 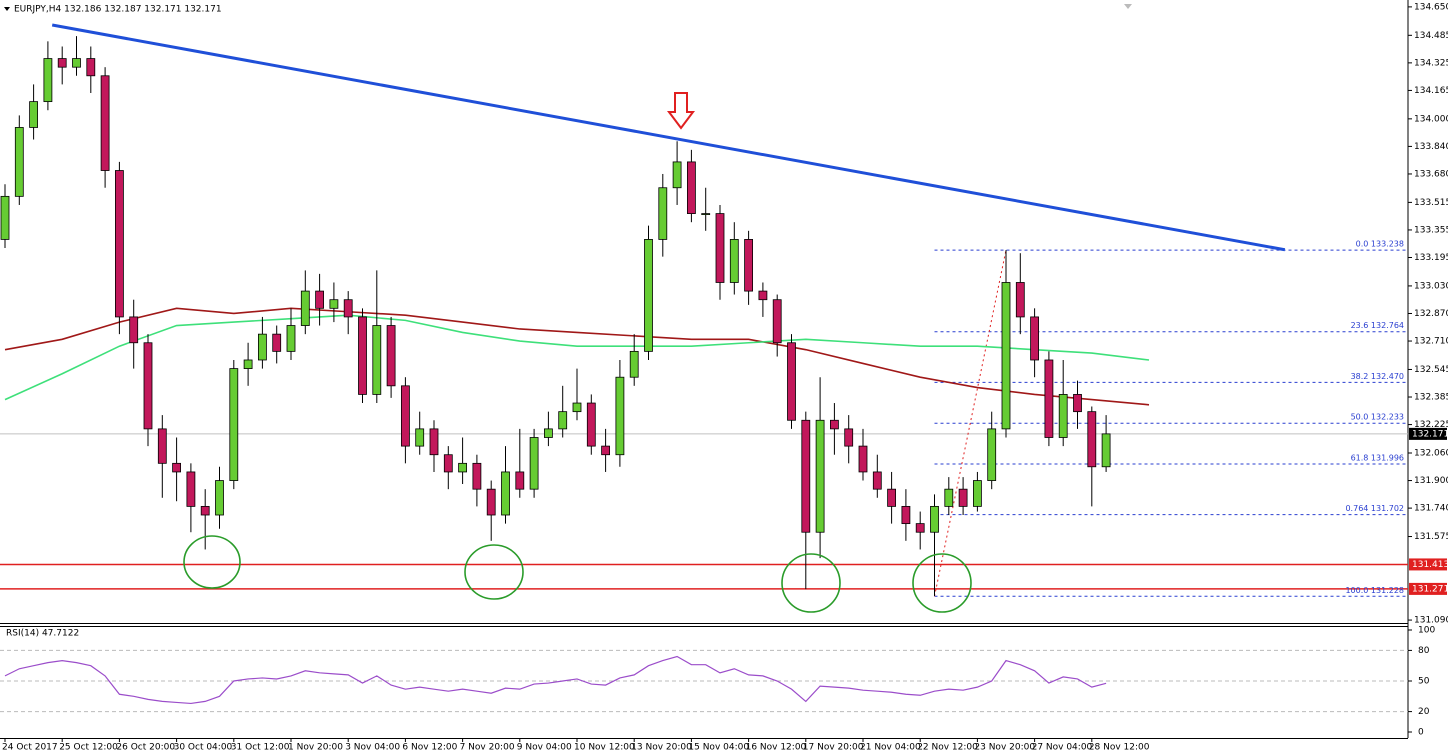 What do you see at coordinates (1431, 7) in the screenshot?
I see `y-tick-label: 134.650` at bounding box center [1431, 7].